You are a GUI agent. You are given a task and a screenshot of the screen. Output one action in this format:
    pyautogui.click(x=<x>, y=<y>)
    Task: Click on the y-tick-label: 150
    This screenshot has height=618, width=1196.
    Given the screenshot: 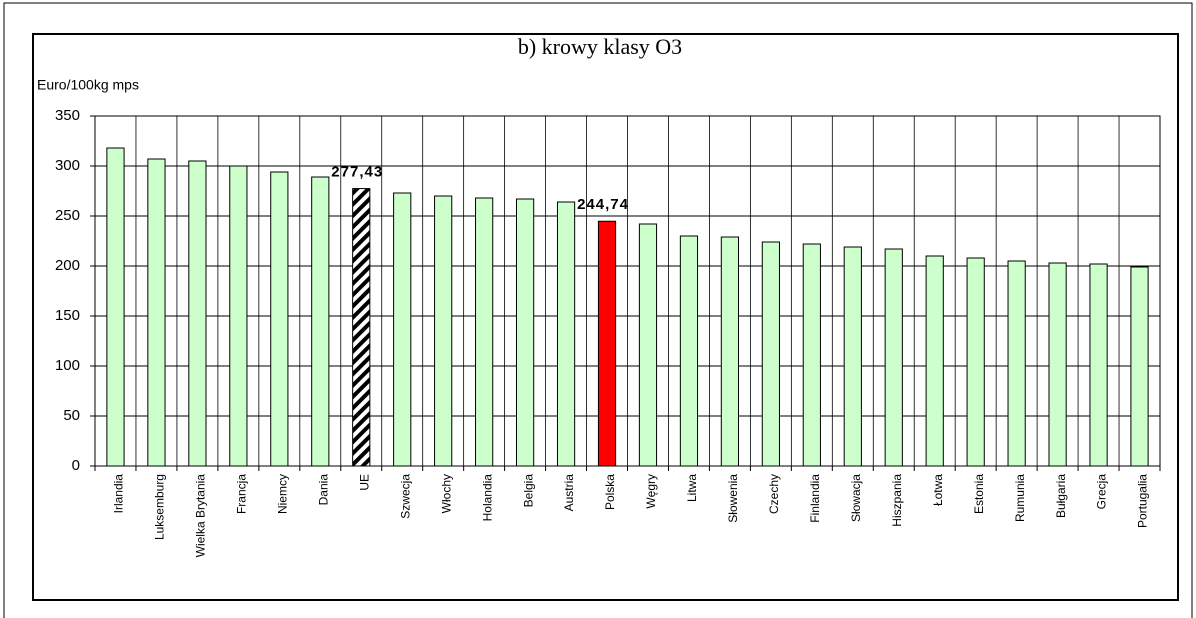 What is the action you would take?
    pyautogui.click(x=67, y=315)
    